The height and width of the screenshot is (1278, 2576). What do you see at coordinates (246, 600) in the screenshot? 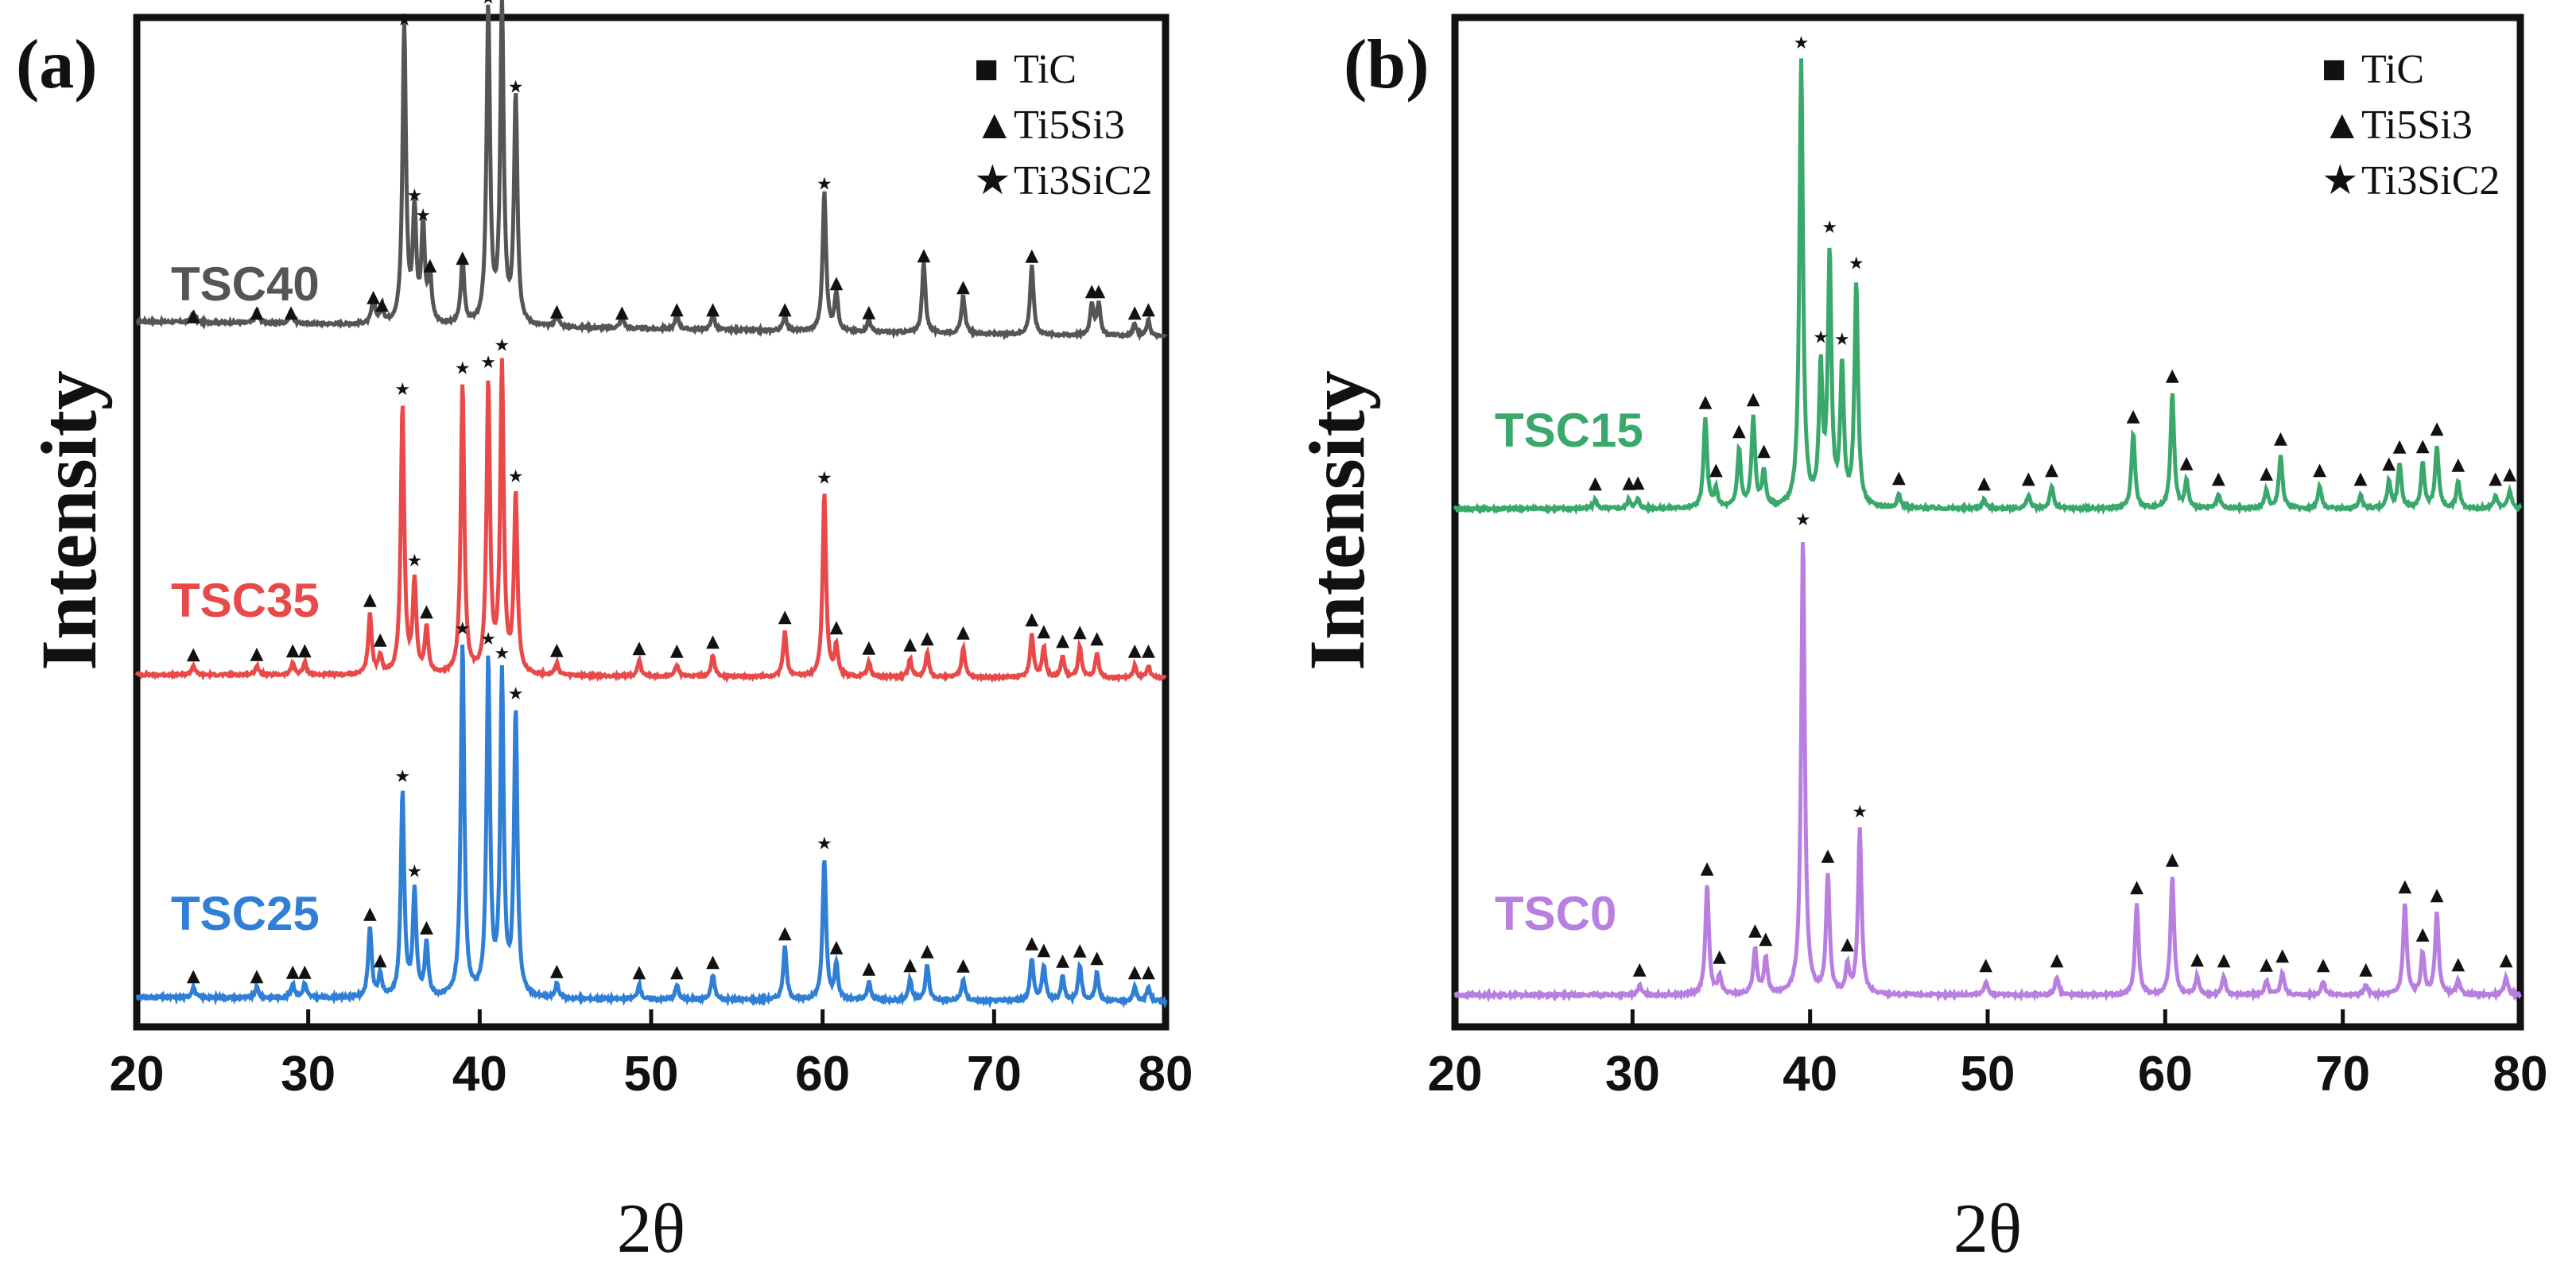
I see `series-label-tsc35: TSC35` at bounding box center [246, 600].